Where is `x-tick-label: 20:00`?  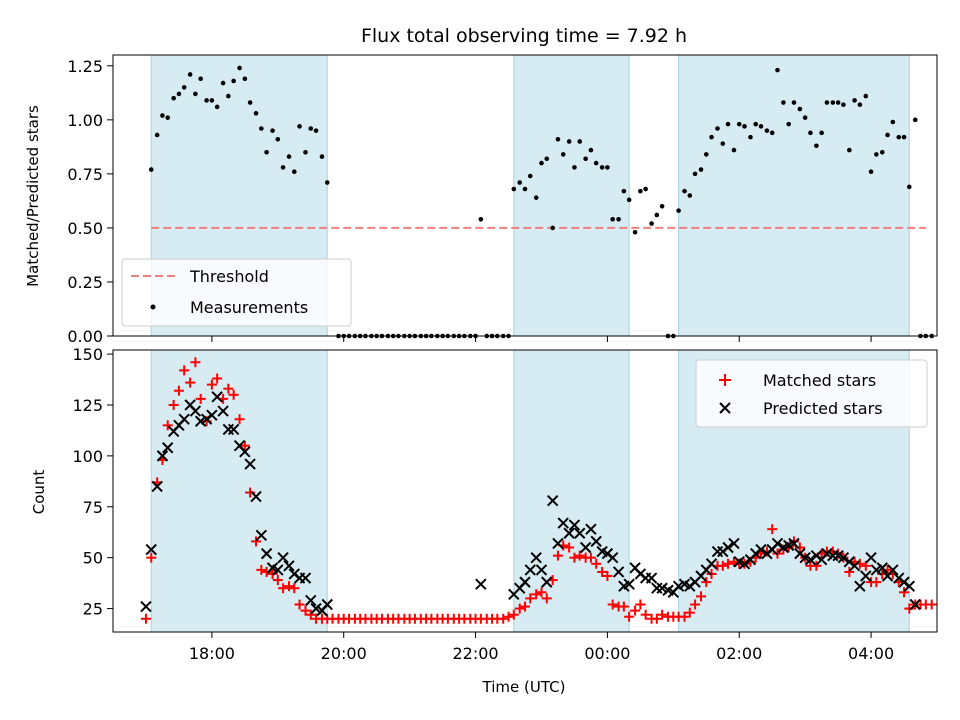 x-tick-label: 20:00 is located at coordinates (344, 653).